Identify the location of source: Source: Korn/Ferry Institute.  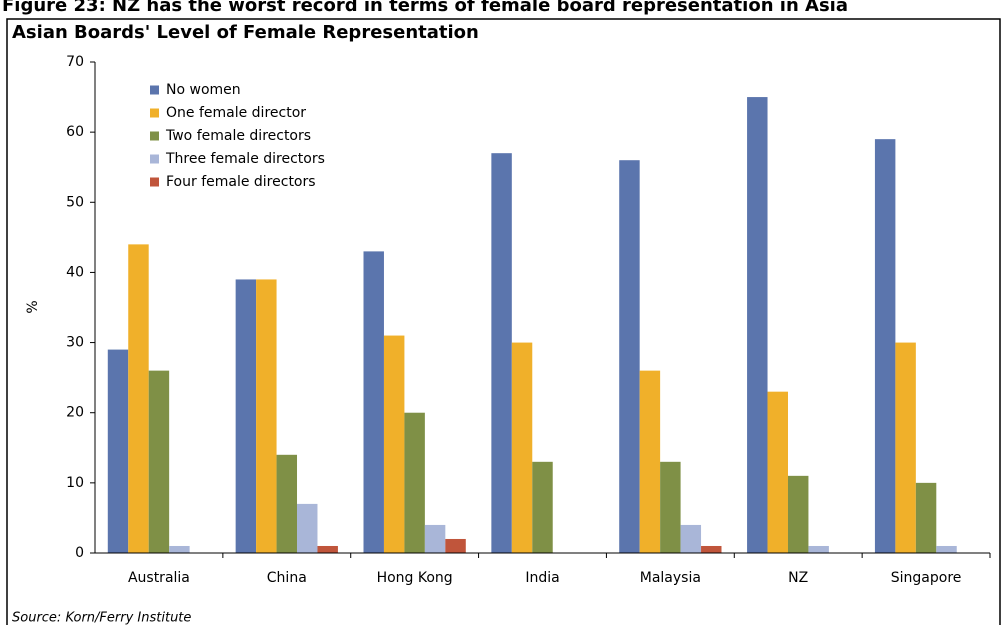
(101, 618).